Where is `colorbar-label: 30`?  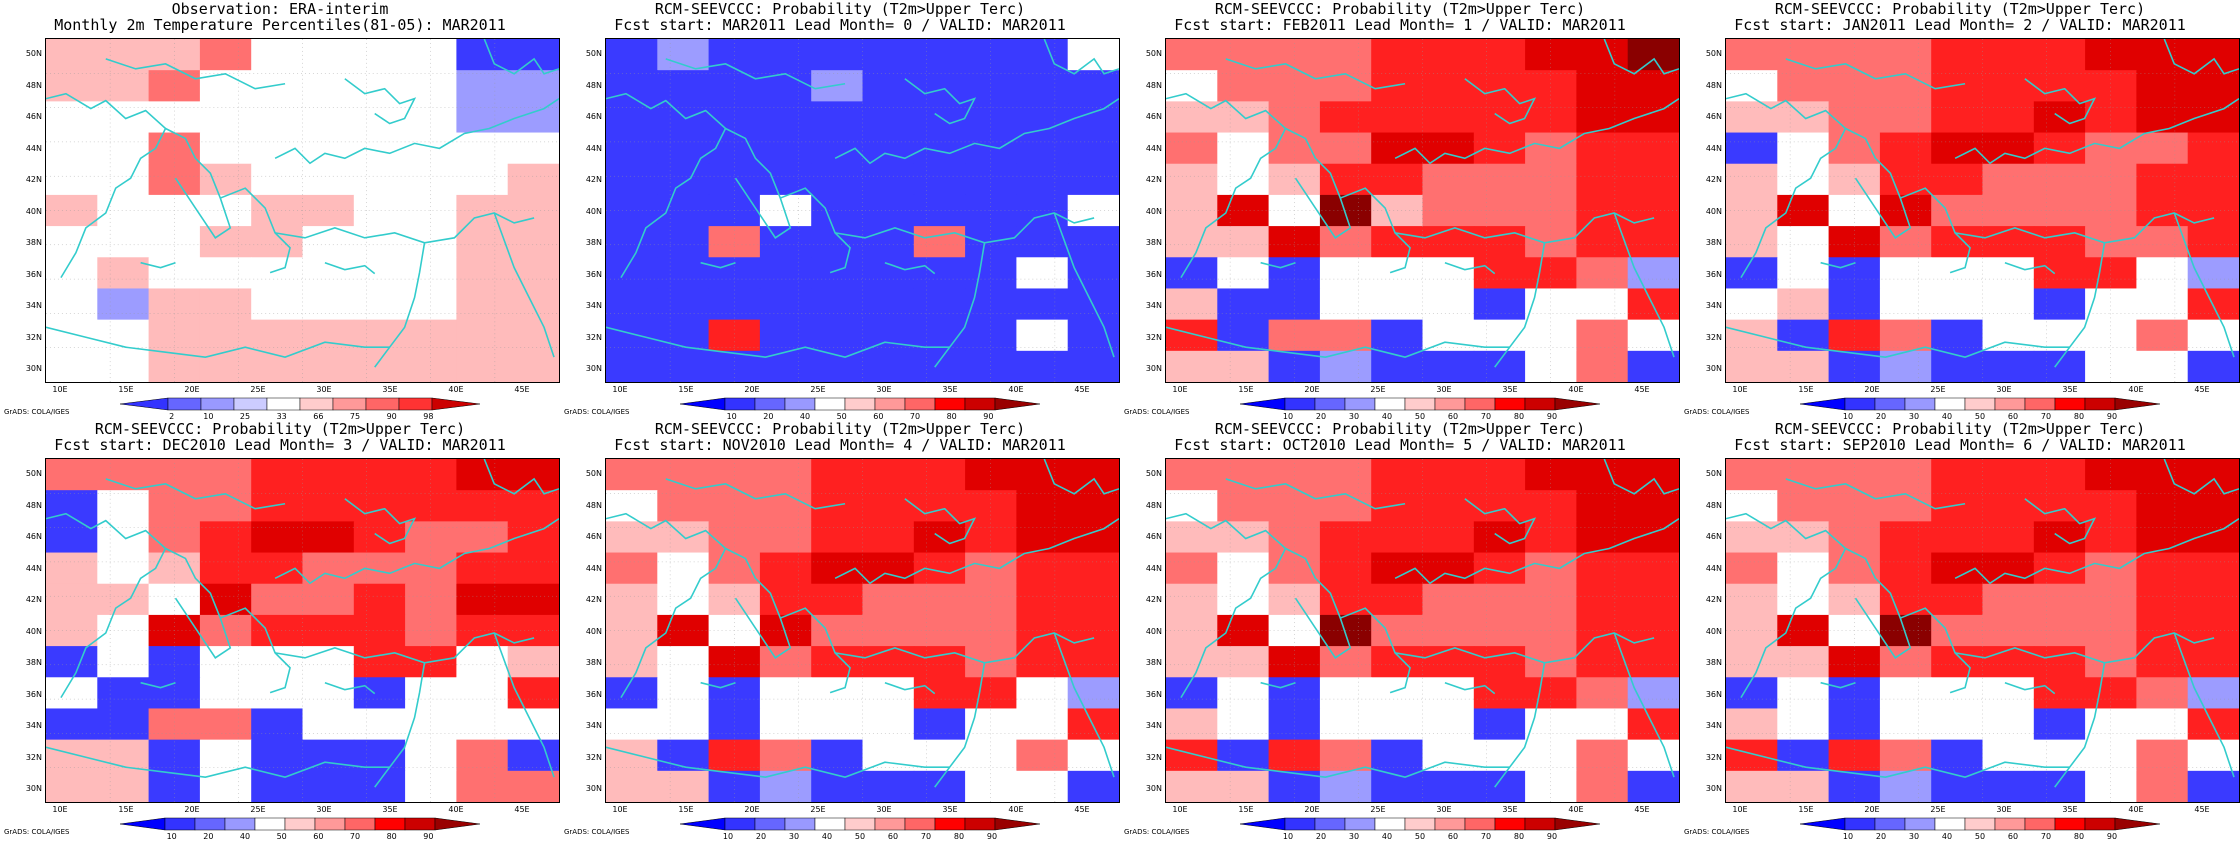 colorbar-label: 30 is located at coordinates (1354, 836).